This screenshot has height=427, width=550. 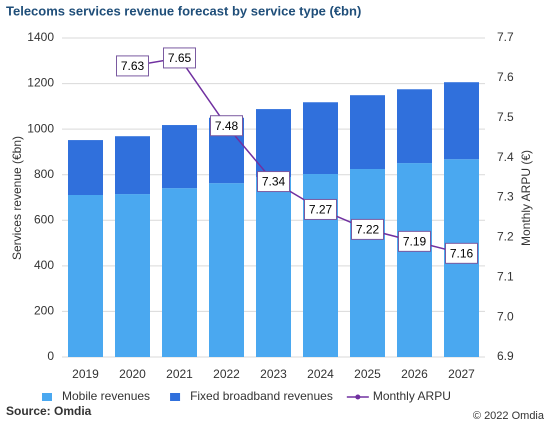 What do you see at coordinates (505, 157) in the screenshot?
I see `y2-tick-label: 7.4` at bounding box center [505, 157].